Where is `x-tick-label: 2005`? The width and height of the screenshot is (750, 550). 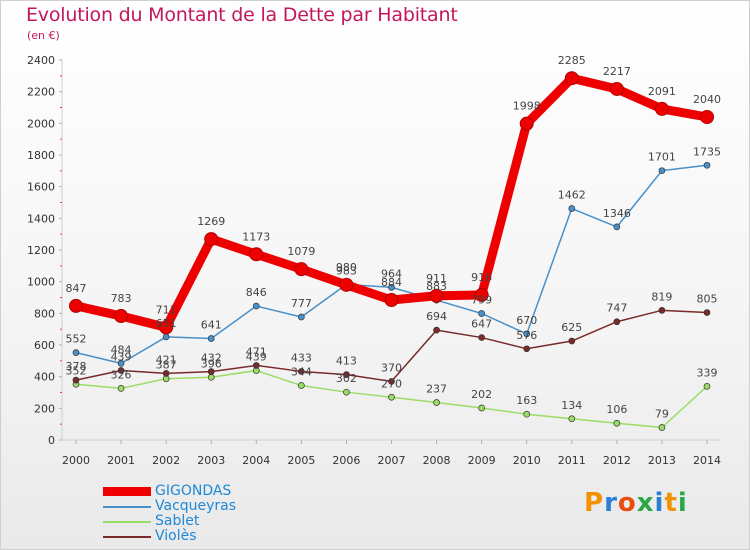
x-tick-label: 2005 is located at coordinates (301, 460).